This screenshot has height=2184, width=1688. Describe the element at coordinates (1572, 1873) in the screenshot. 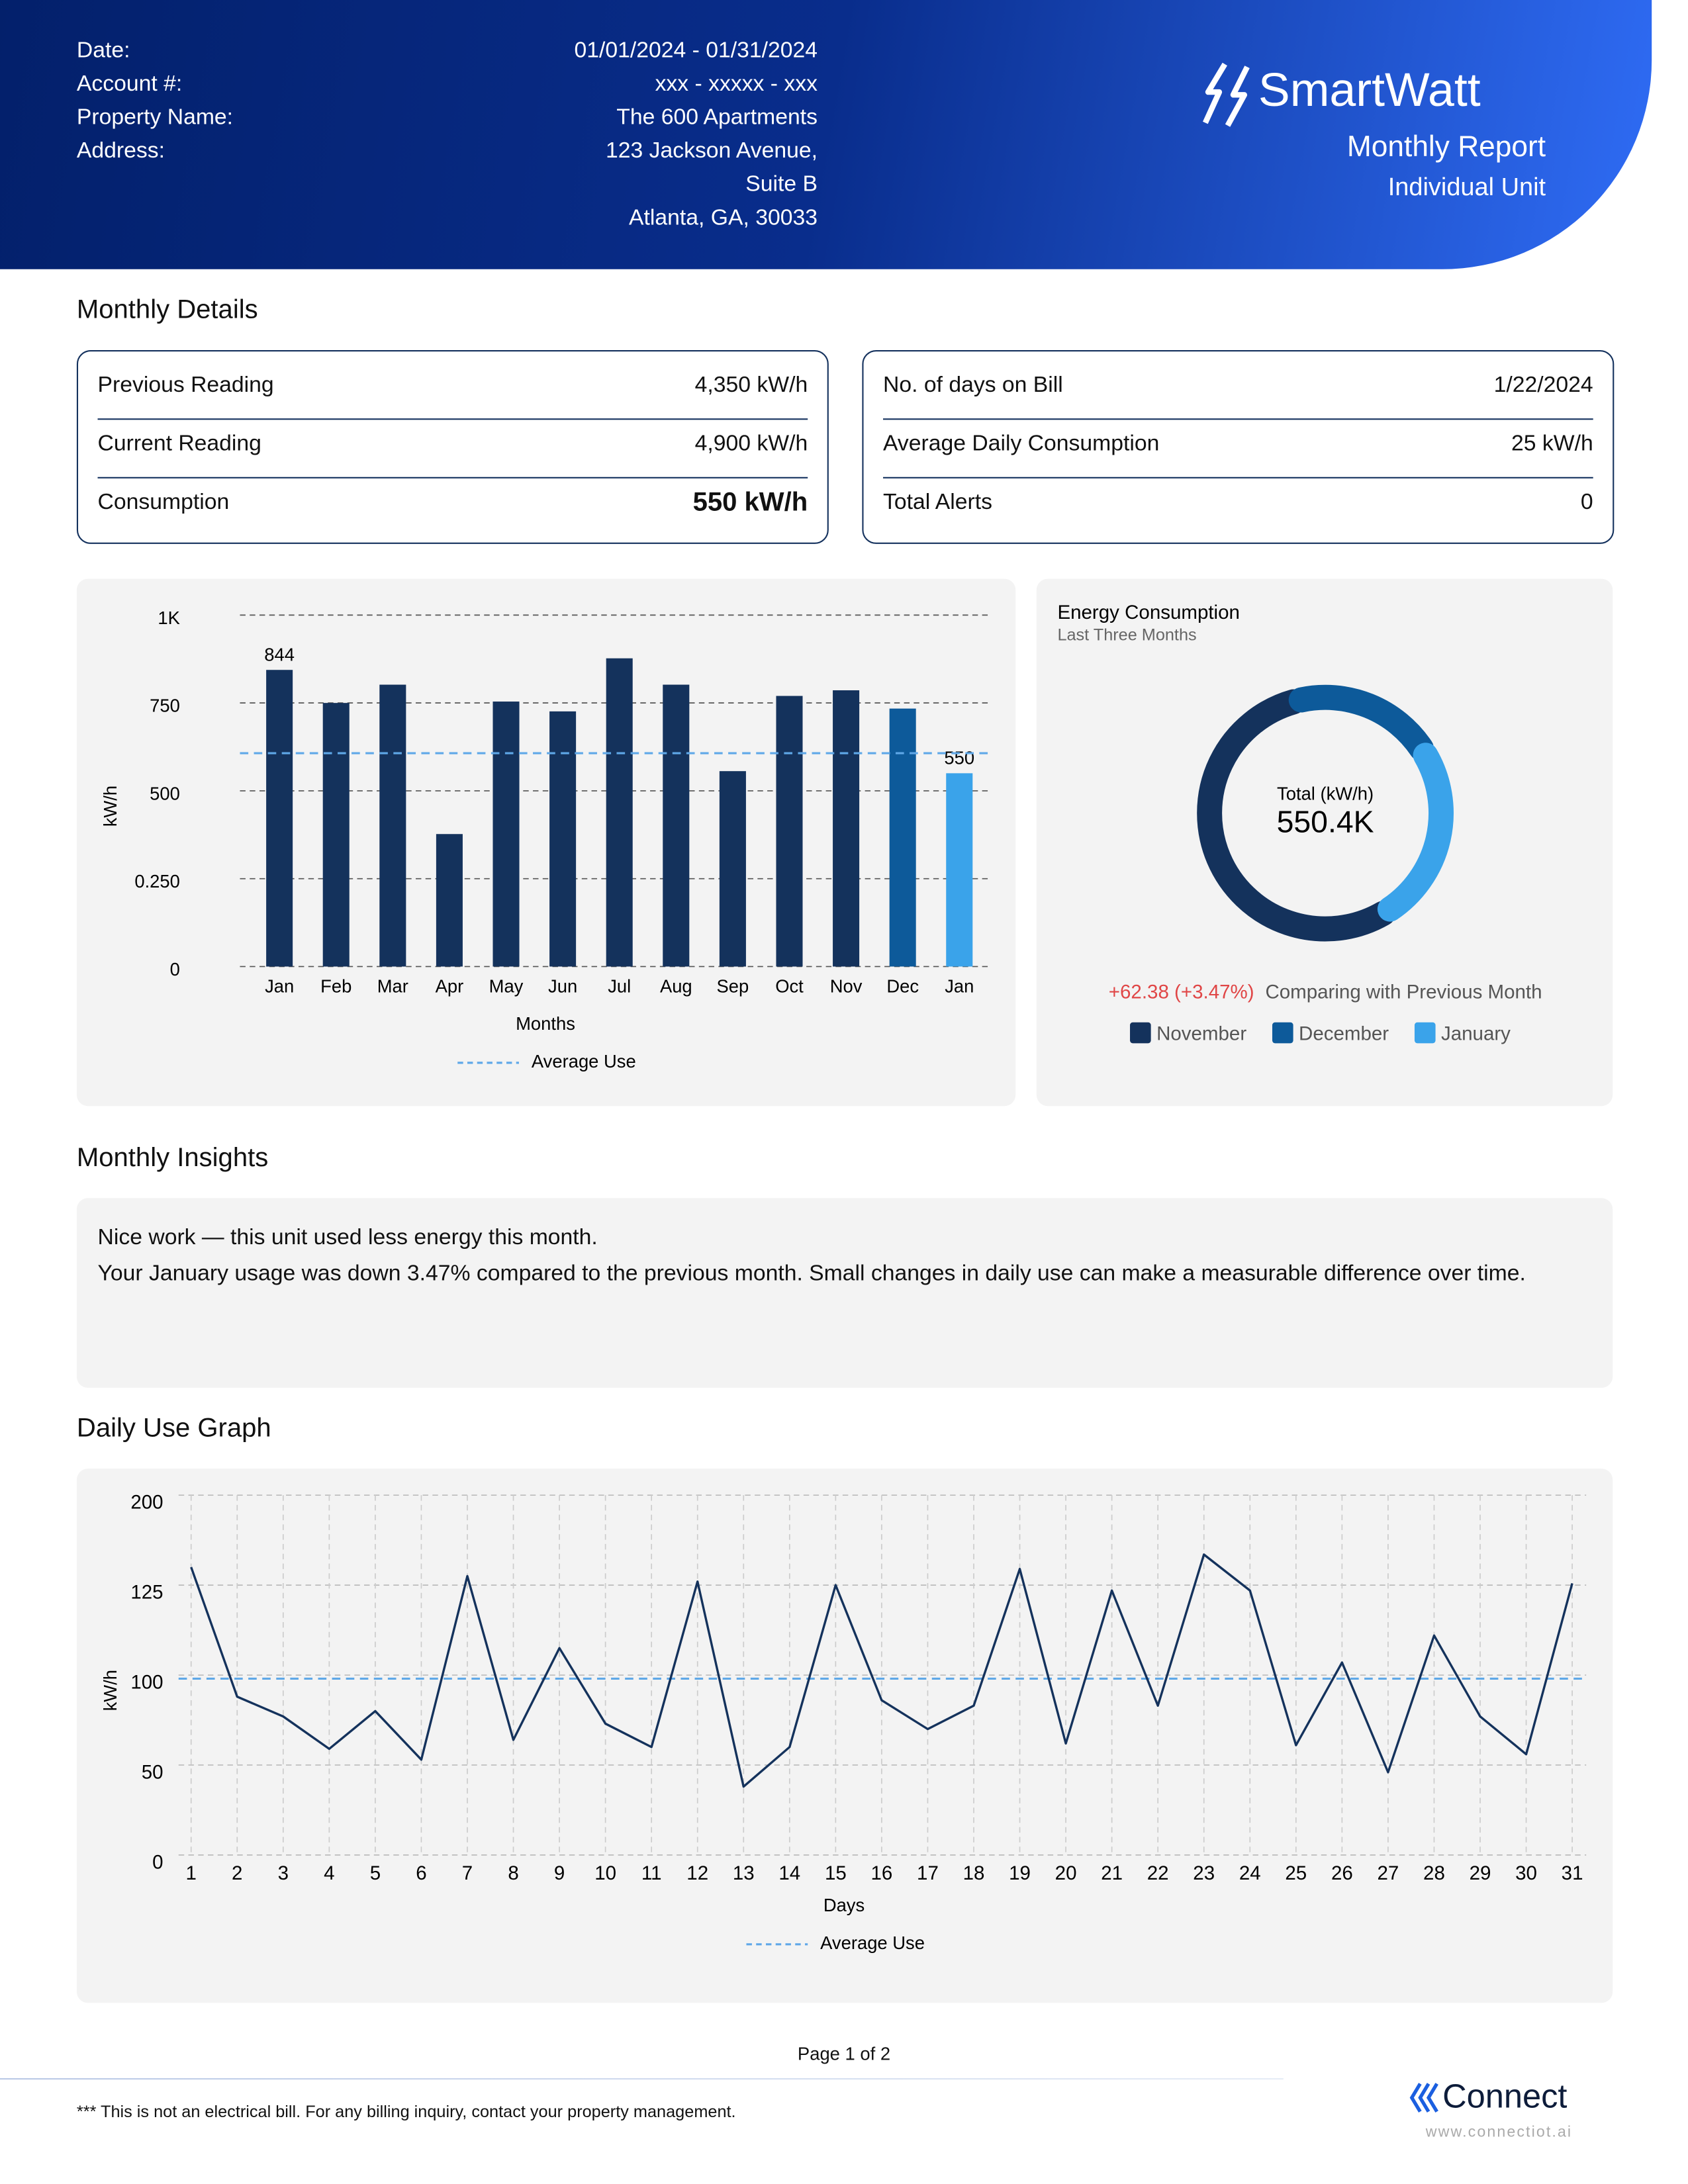

I see `x-tick-label: 31` at that location.